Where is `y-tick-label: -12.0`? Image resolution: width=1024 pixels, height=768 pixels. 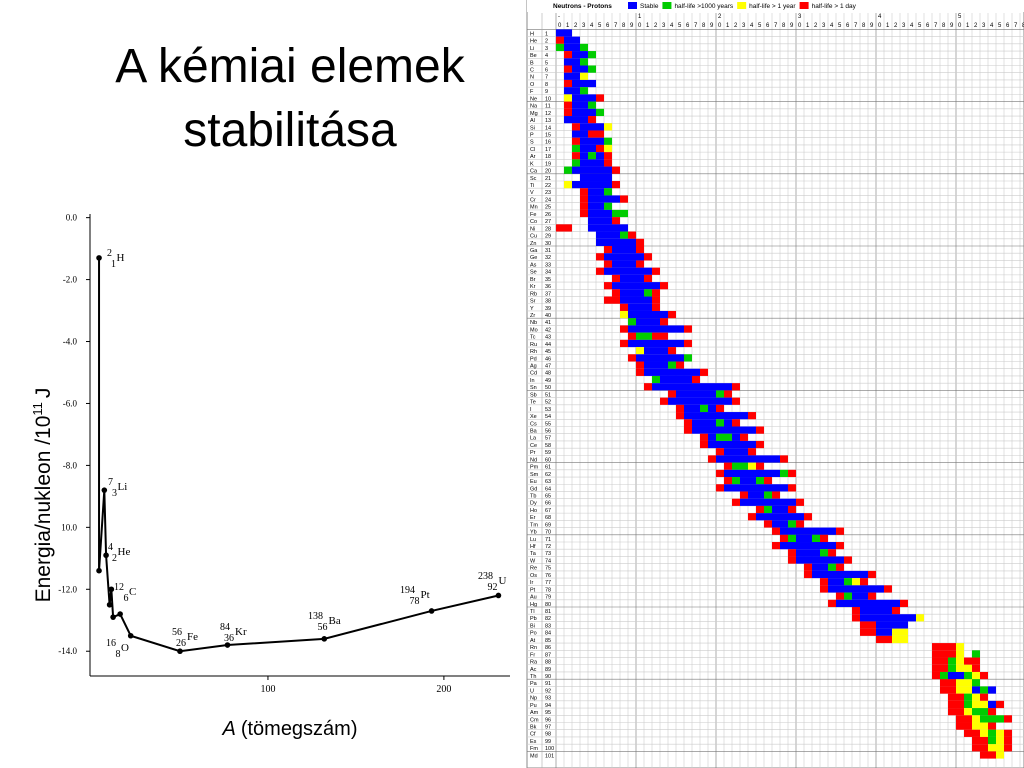
y-tick-label: -12.0 is located at coordinates (67, 589).